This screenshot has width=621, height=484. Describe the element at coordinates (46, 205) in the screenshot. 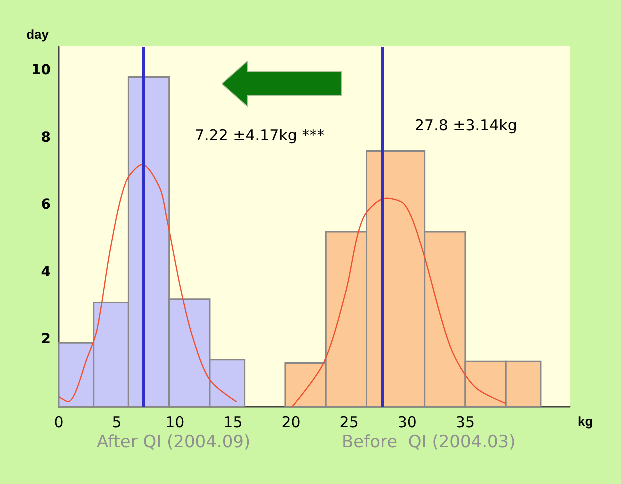

I see `y-tick-label: 6` at that location.